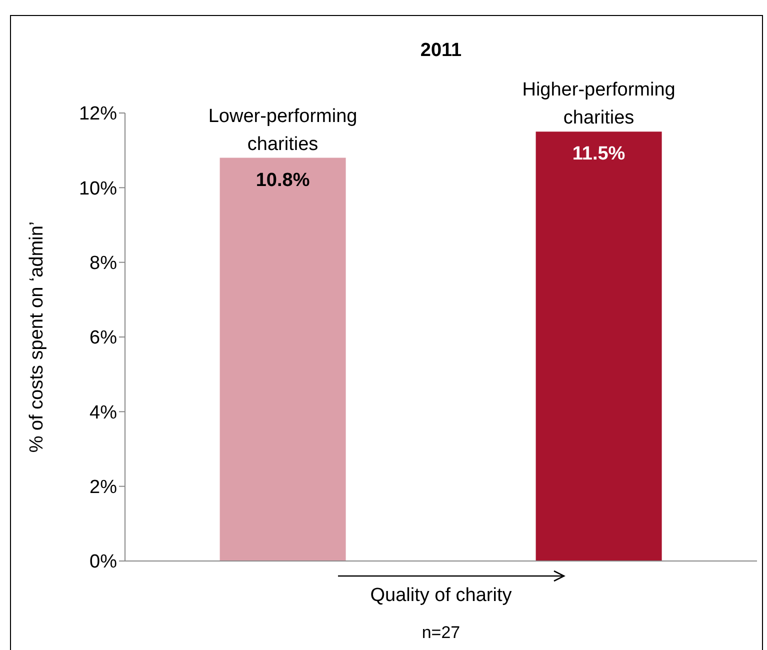 The width and height of the screenshot is (767, 650). Describe the element at coordinates (283, 130) in the screenshot. I see `x-tick-label: Lower-performing charities` at that location.